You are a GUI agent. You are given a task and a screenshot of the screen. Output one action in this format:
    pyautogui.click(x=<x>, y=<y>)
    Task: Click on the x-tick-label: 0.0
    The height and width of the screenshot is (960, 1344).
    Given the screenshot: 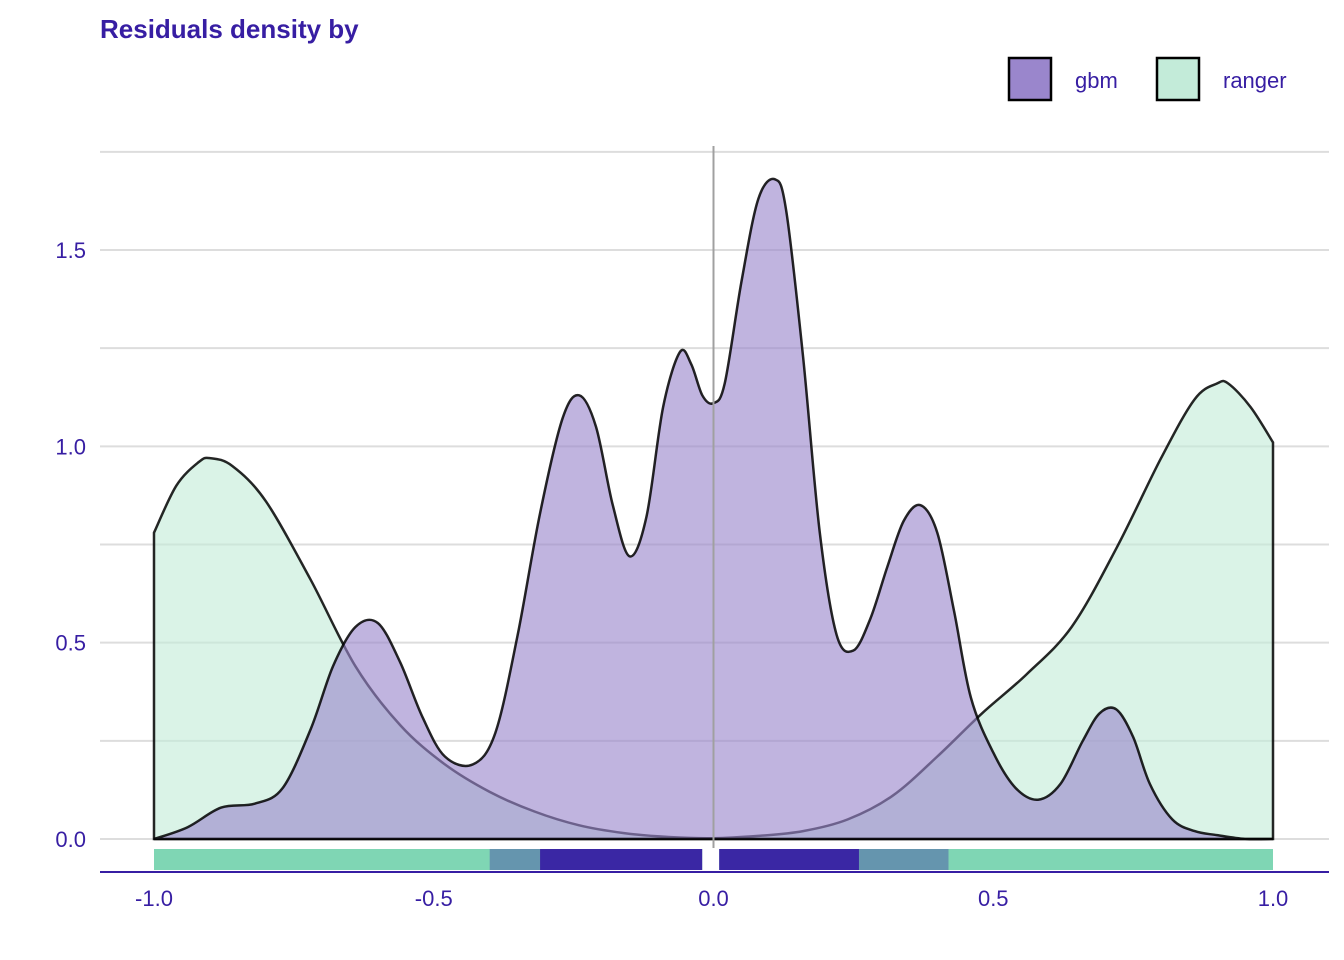 What is the action you would take?
    pyautogui.click(x=713, y=898)
    